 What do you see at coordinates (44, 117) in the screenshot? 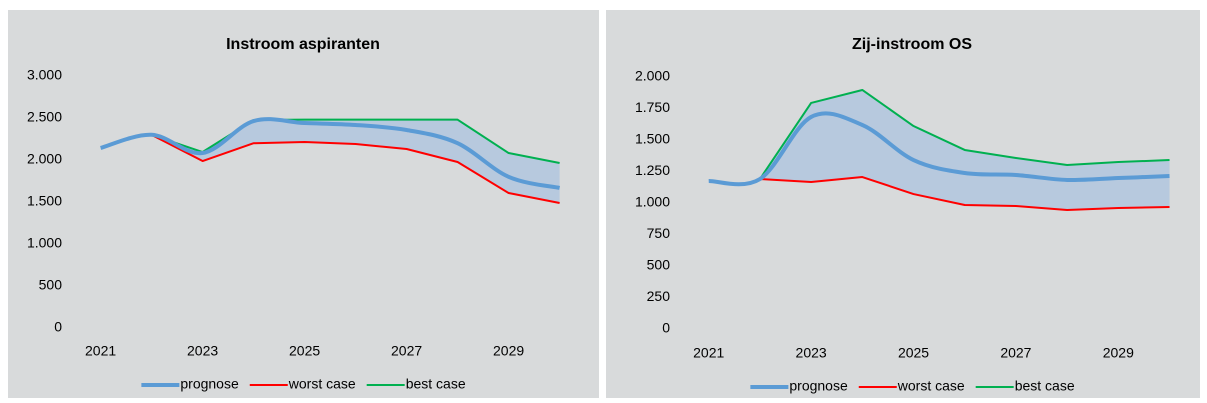
I see `y-tick-label: 2.500` at bounding box center [44, 117].